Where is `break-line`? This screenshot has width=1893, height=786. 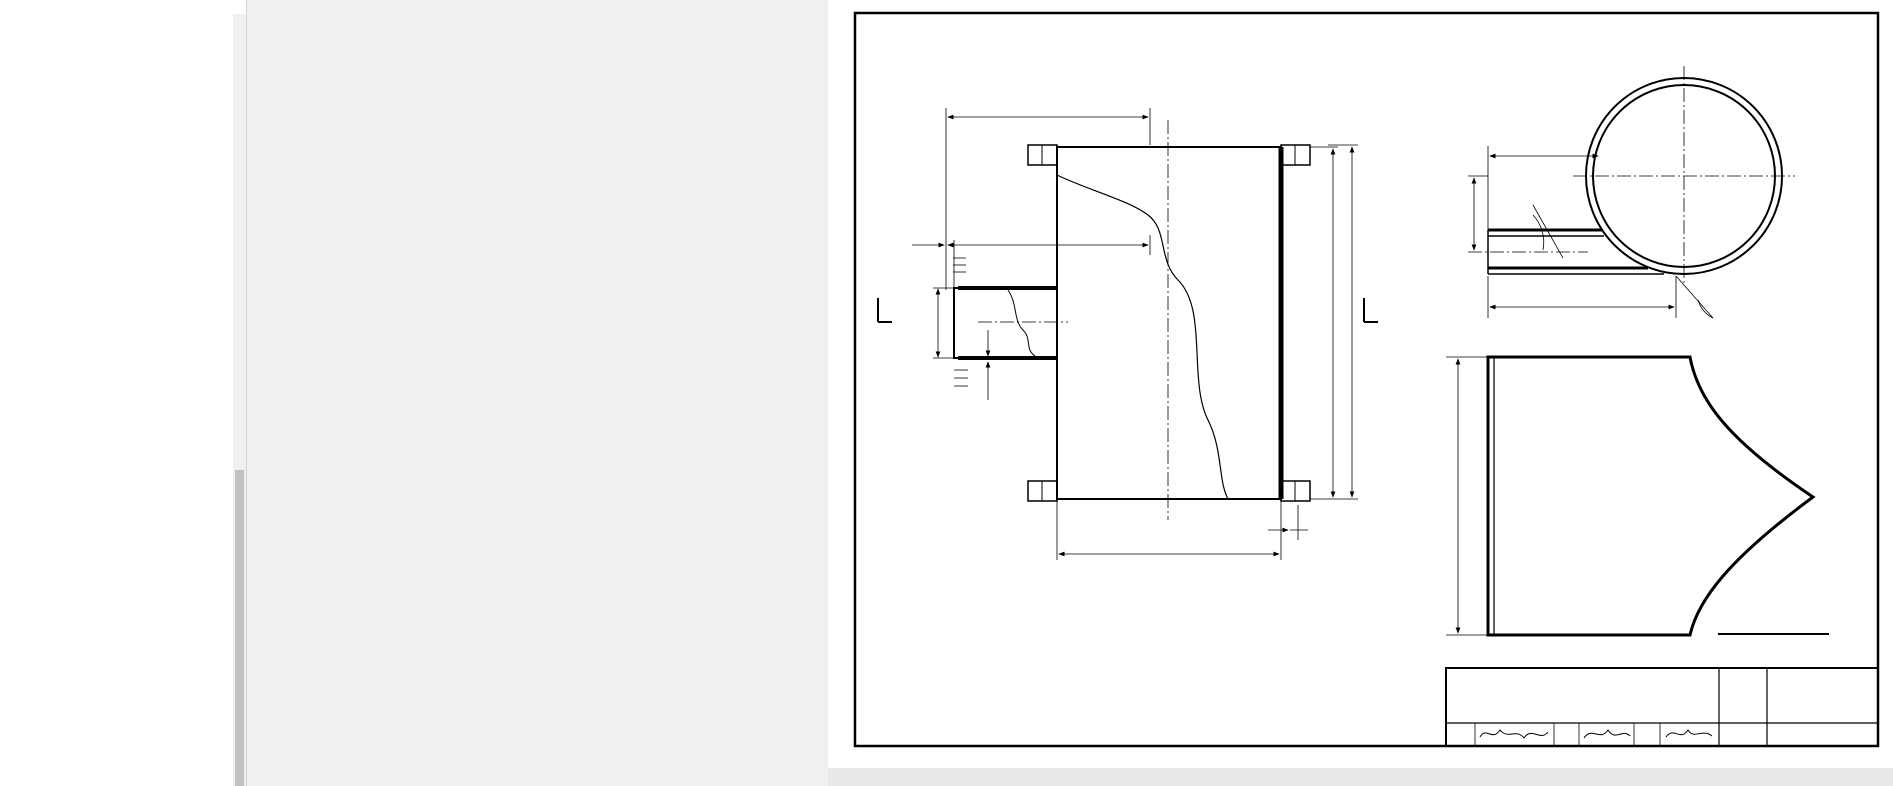 break-line is located at coordinates (1142, 337).